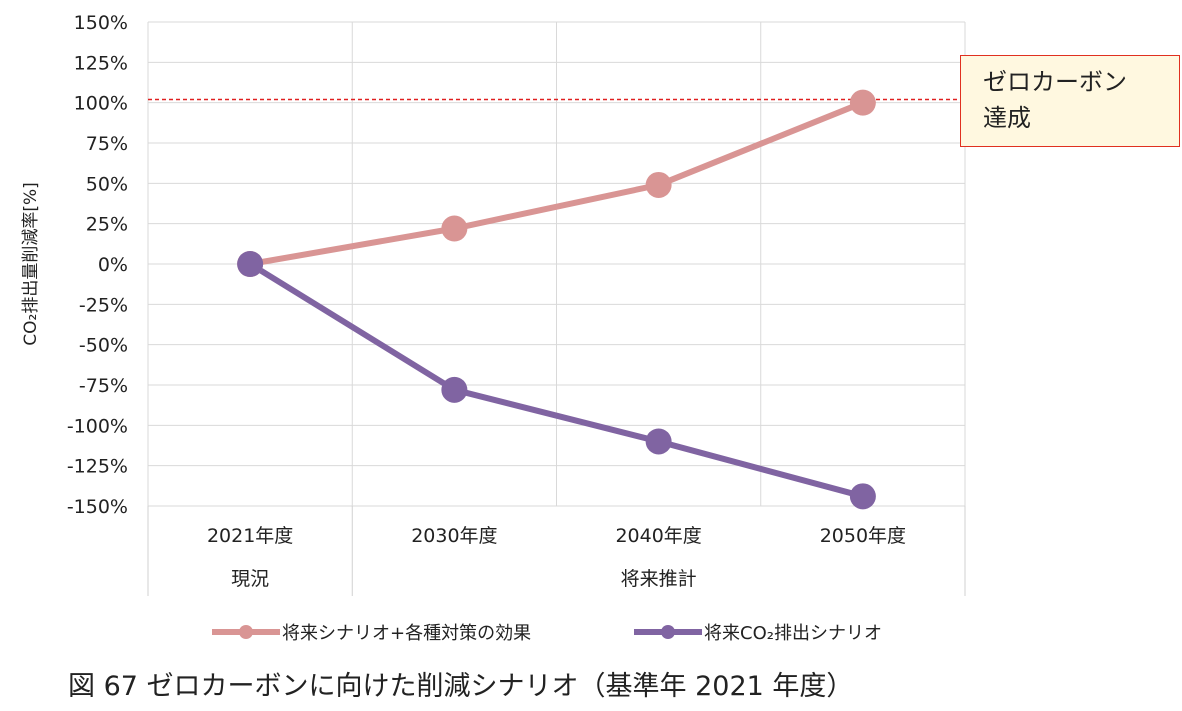  Describe the element at coordinates (659, 579) in the screenshot. I see `x-group-label: 将来推計` at that location.